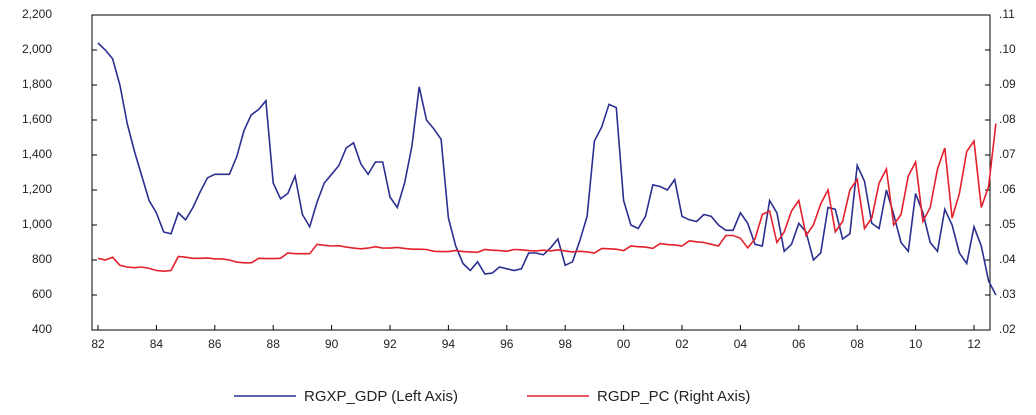 This screenshot has width=1036, height=415. What do you see at coordinates (1007, 49) in the screenshot?
I see `y2-tick-label: .10` at bounding box center [1007, 49].